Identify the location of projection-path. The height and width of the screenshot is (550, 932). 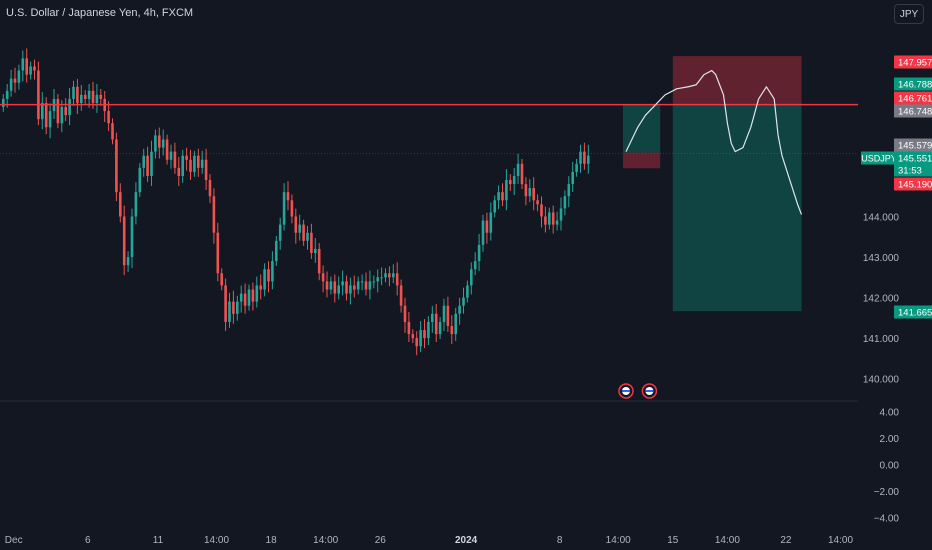
(714, 142).